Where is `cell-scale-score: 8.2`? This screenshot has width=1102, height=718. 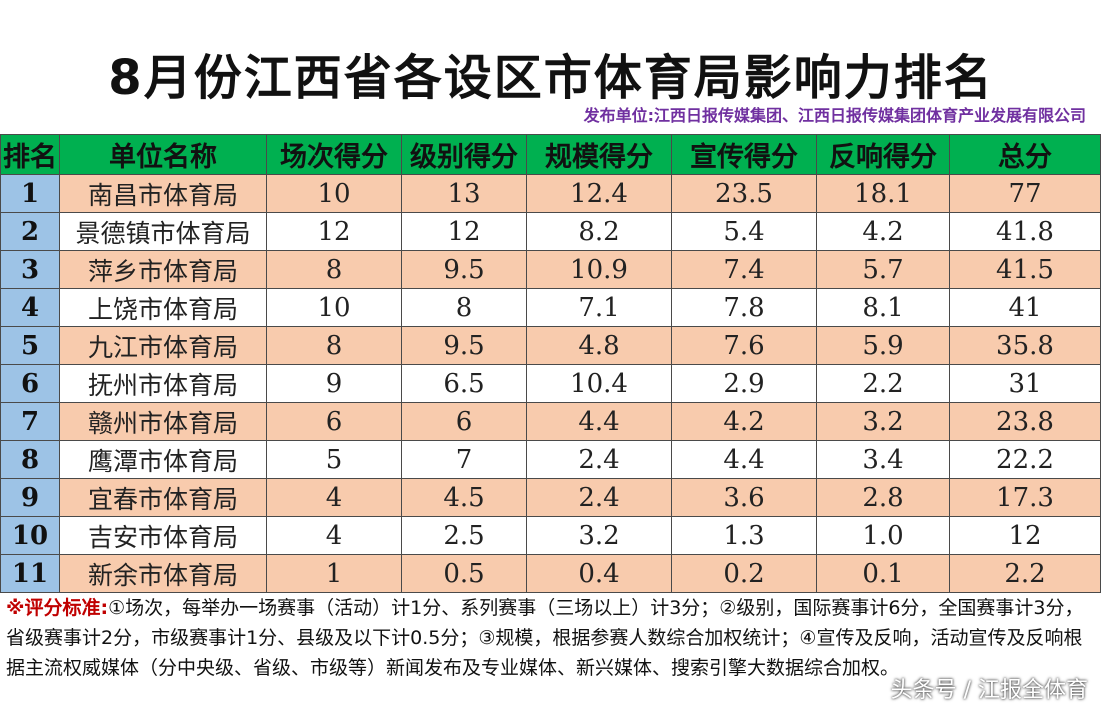 cell-scale-score: 8.2 is located at coordinates (599, 231).